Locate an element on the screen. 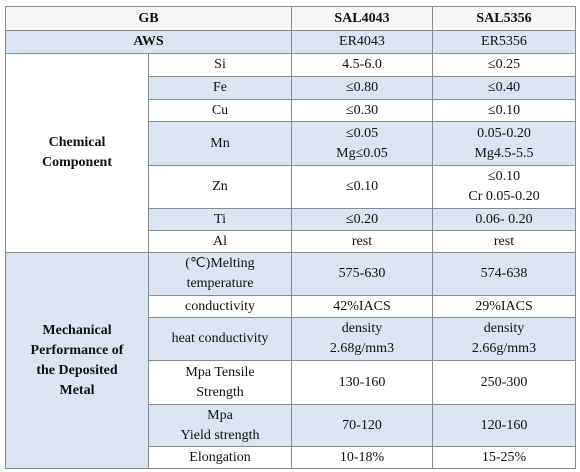 The width and height of the screenshot is (580, 472). header-cell: AWS is located at coordinates (148, 42).